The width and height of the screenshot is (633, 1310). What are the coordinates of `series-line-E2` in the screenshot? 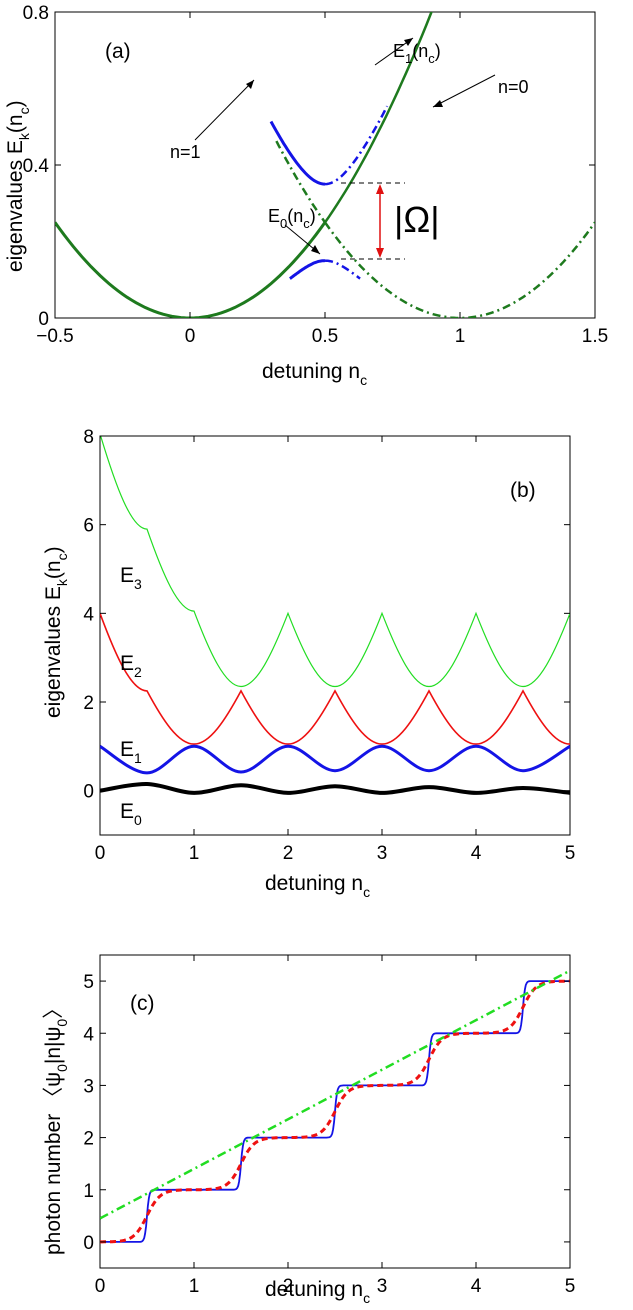 It's located at (335, 679).